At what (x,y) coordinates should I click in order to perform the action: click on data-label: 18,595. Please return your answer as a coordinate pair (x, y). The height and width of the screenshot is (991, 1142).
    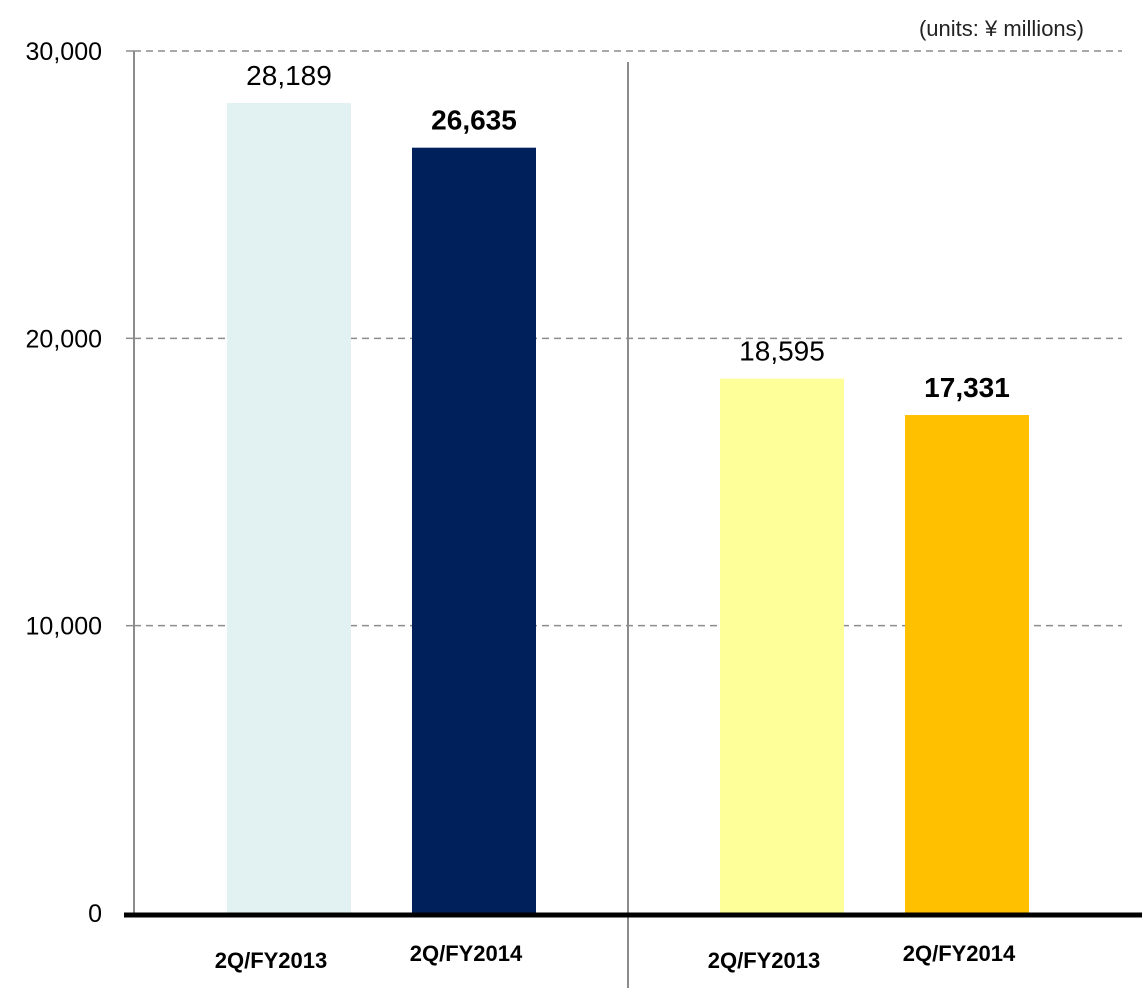
    Looking at the image, I should click on (782, 351).